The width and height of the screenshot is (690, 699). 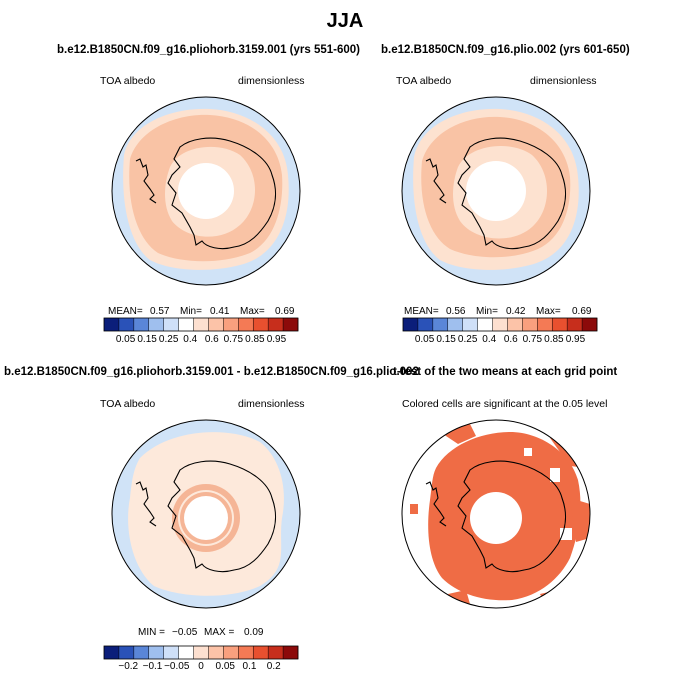 What do you see at coordinates (128, 404) in the screenshot?
I see `panel3-variable-label: TOA albedo` at bounding box center [128, 404].